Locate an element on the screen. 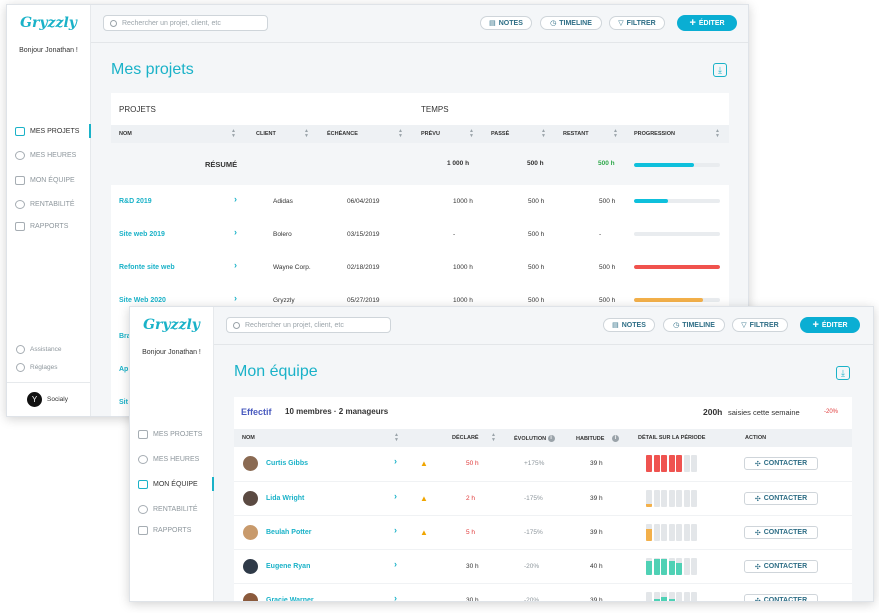 Image resolution: width=879 pixels, height=613 pixels. table-row: Site web 2019 › Bolero 03/15/2019 - 500 h - is located at coordinates (420, 234).